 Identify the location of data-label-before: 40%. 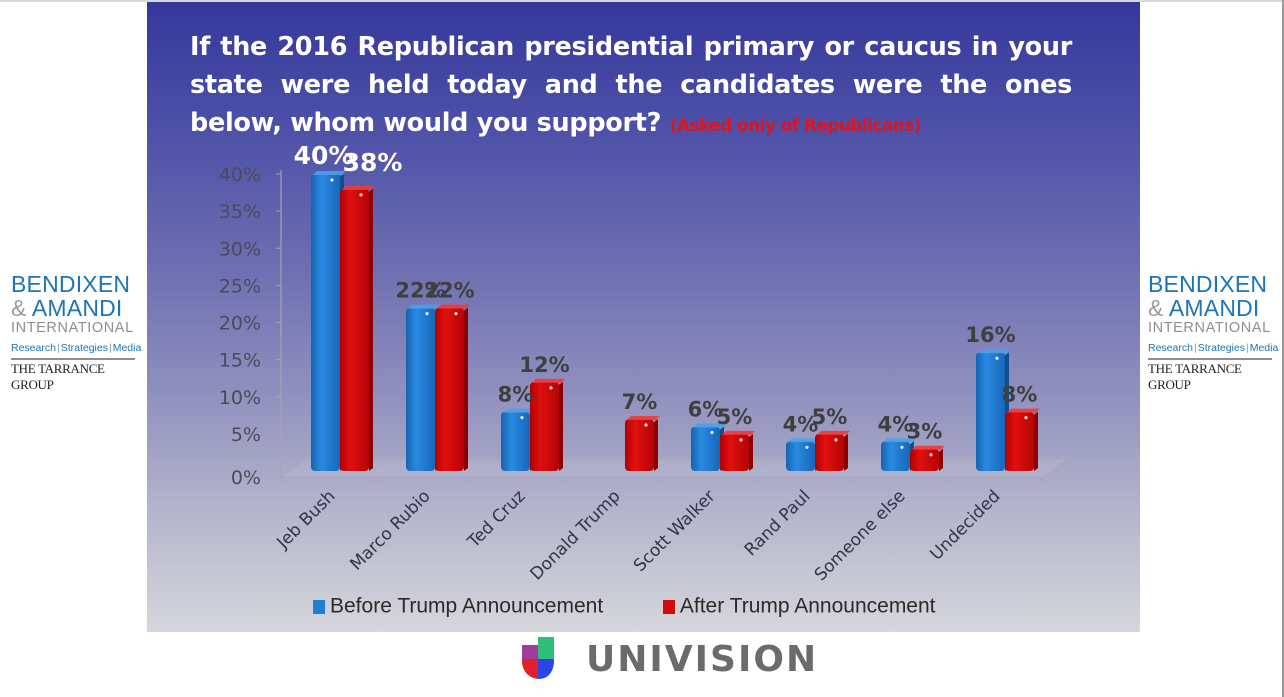
(324, 155).